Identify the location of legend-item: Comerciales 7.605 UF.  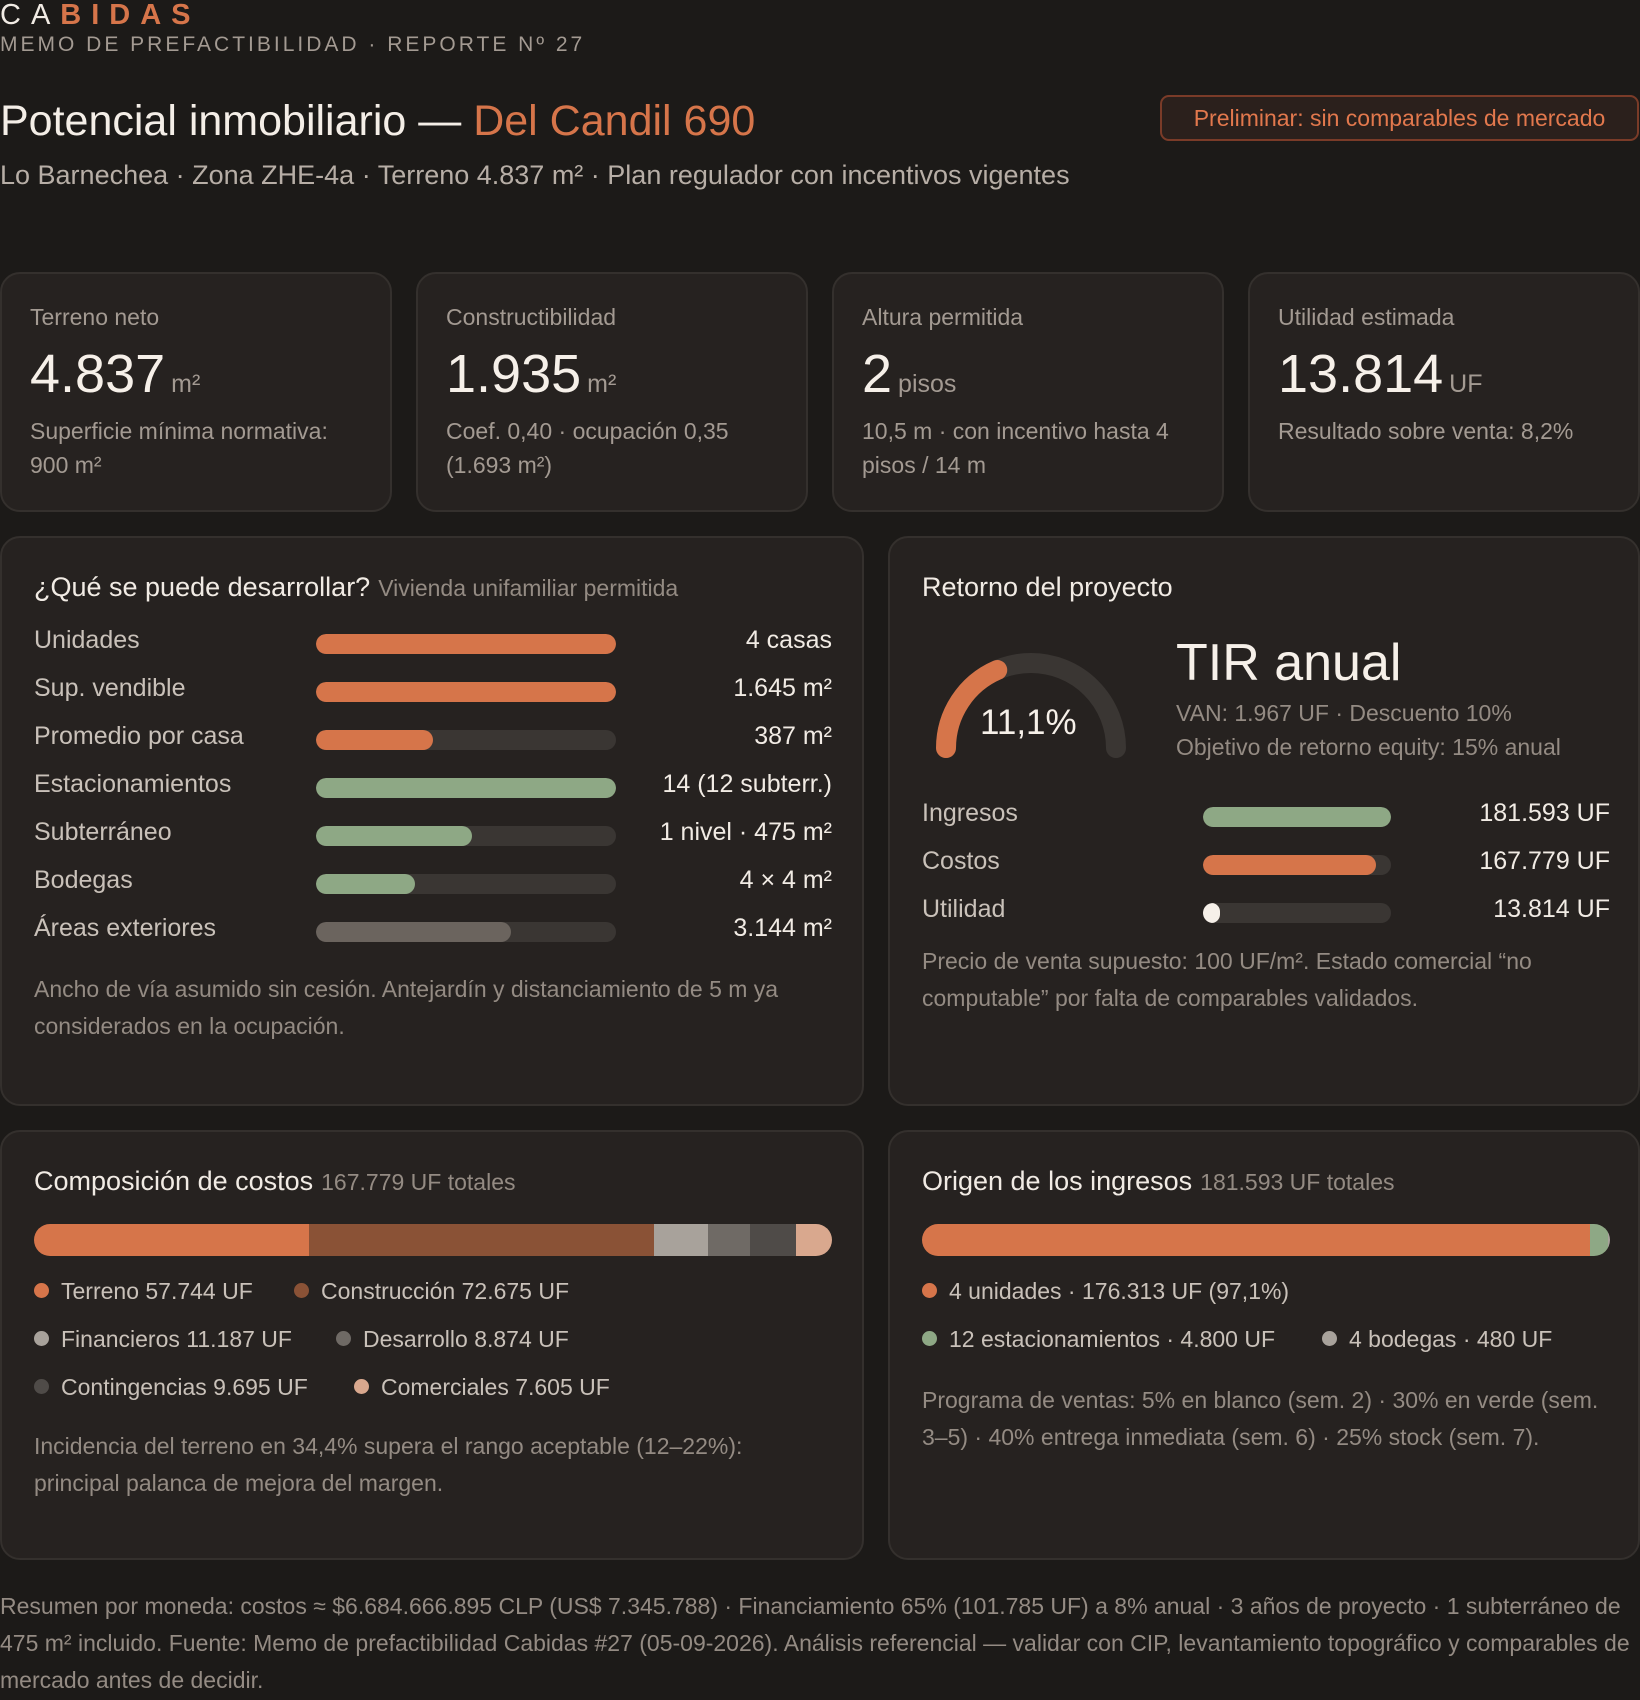
(482, 1387).